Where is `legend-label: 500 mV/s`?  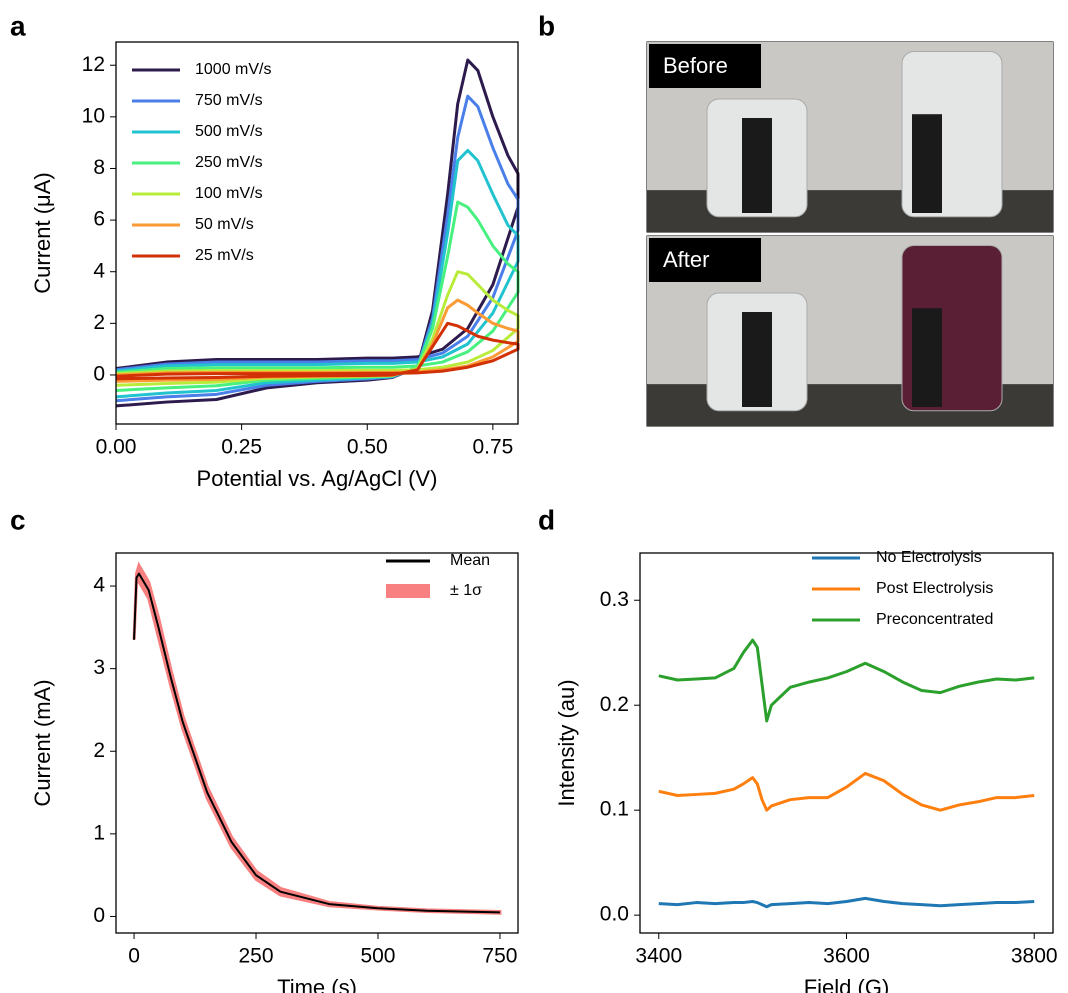 legend-label: 500 mV/s is located at coordinates (229, 131).